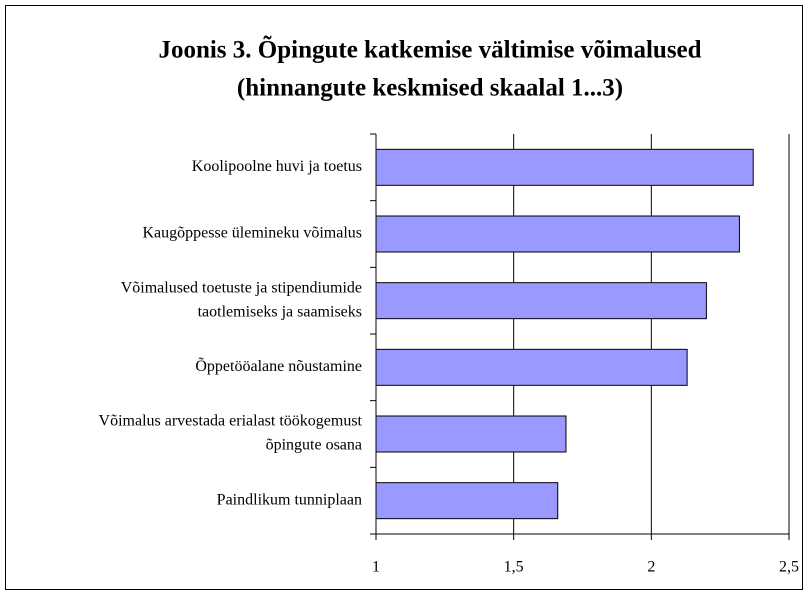 This screenshot has width=808, height=595. Describe the element at coordinates (289, 499) in the screenshot. I see `y-tick-label: Paindlikum tunniplaan` at that location.